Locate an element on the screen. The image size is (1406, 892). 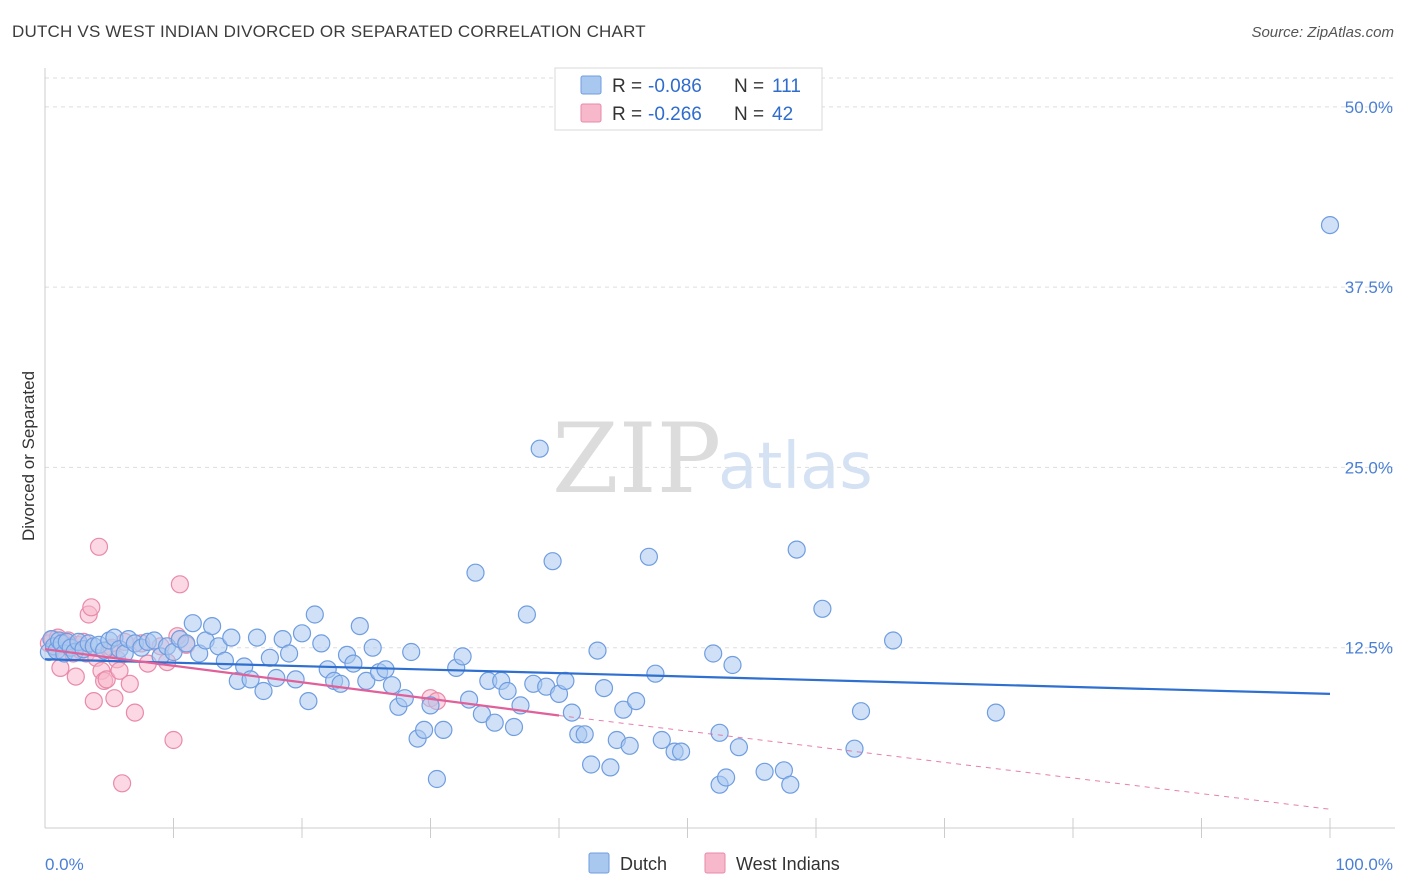
y-tick-label: 50.0% is located at coordinates (1369, 107).